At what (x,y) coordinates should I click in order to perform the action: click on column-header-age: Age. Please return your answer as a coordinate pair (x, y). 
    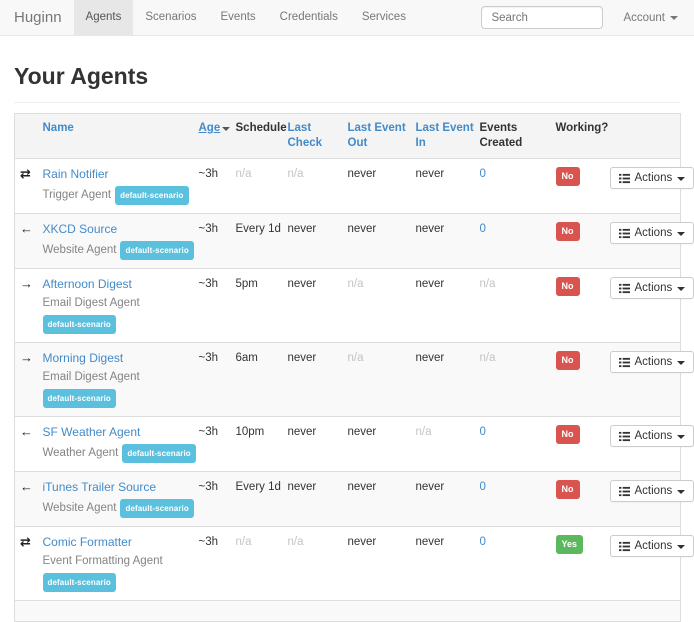
    Looking at the image, I should click on (215, 136).